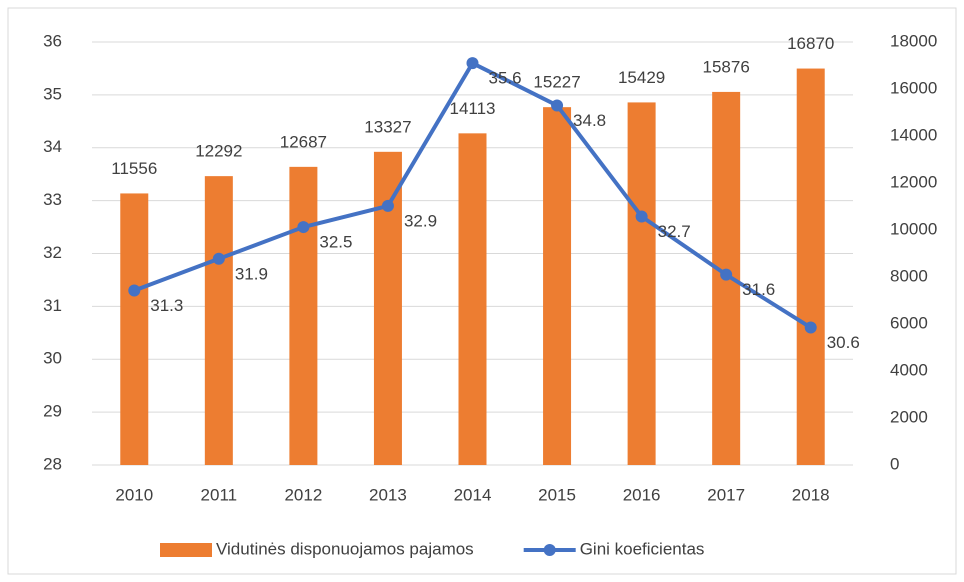 This screenshot has height=582, width=964. Describe the element at coordinates (472, 108) in the screenshot. I see `bar-value-label: 14113` at that location.